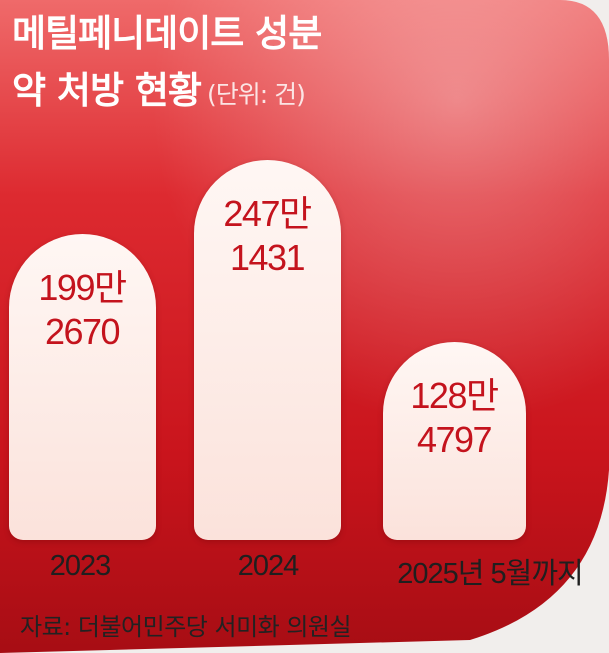 The width and height of the screenshot is (609, 653). What do you see at coordinates (159, 90) in the screenshot?
I see `chart-title-line2: 약 처방 현황 (단위: 건)` at bounding box center [159, 90].